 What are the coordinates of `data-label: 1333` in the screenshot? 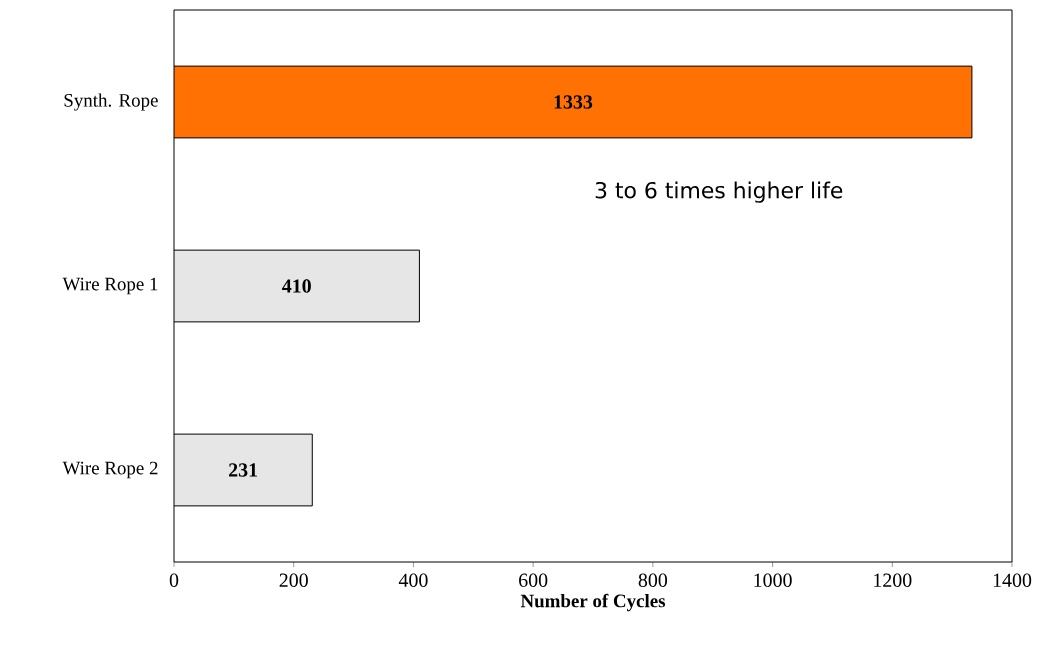 It's located at (573, 102).